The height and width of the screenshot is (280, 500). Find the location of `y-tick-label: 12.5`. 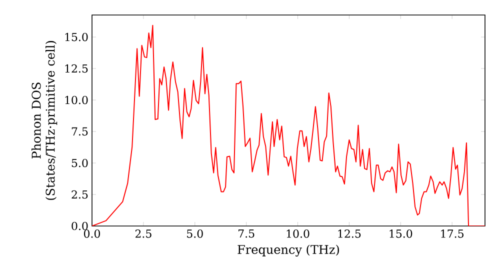

y-tick-label: 12.5 is located at coordinates (76, 68).